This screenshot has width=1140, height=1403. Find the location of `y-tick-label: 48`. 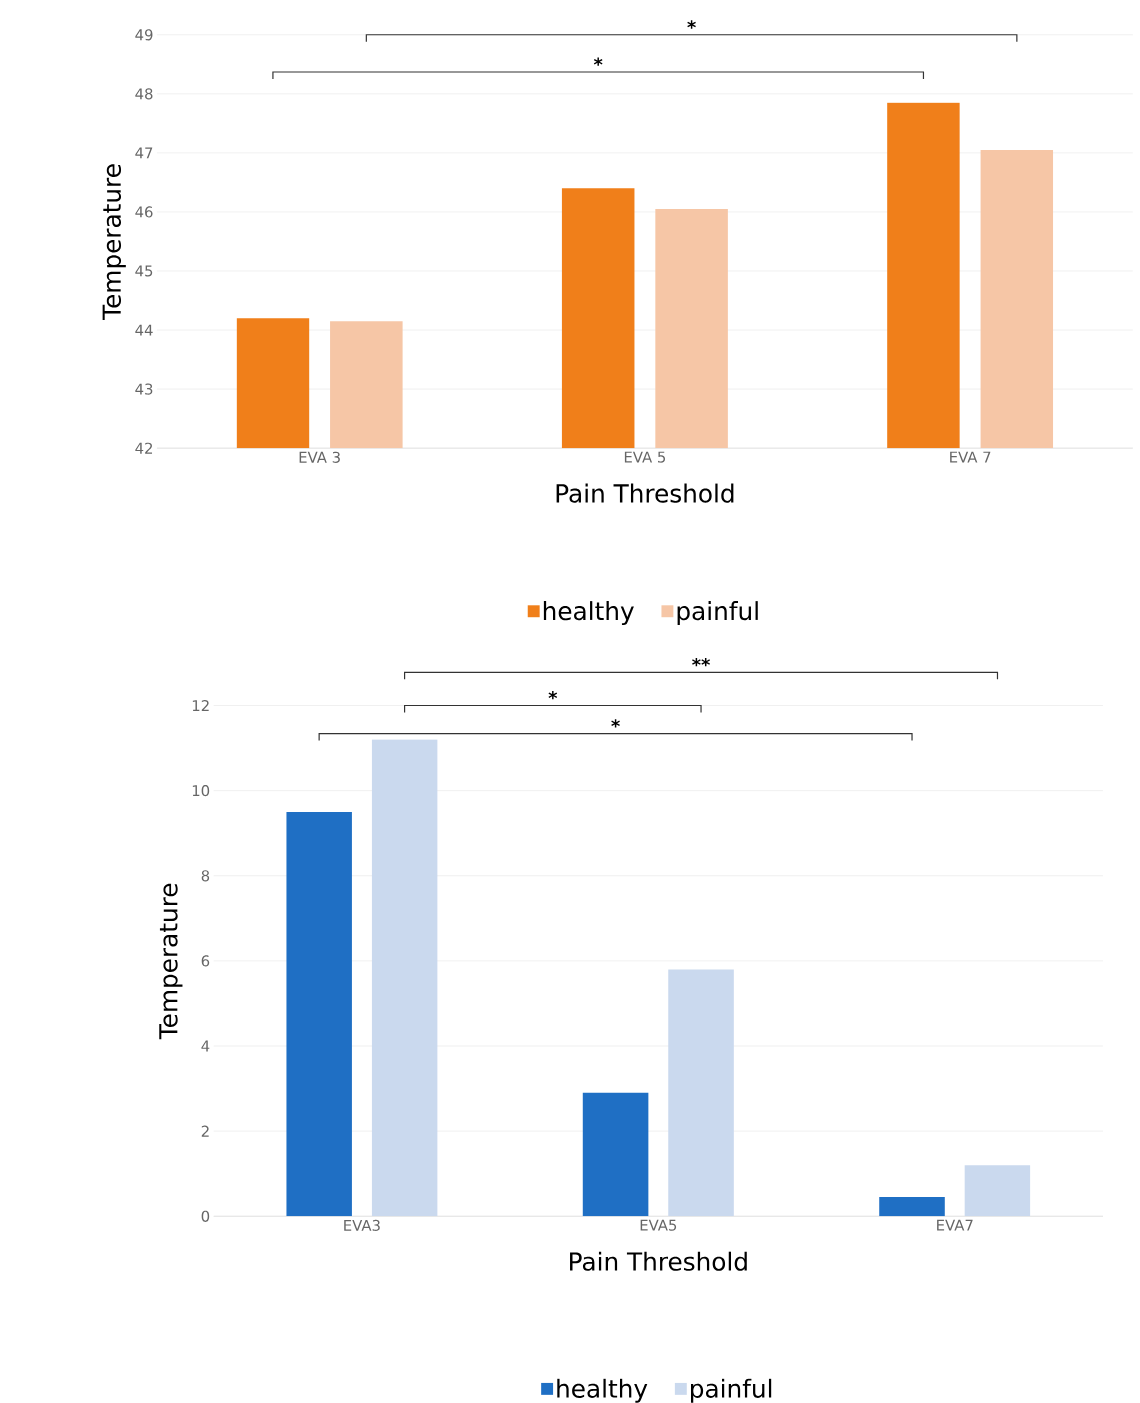

y-tick-label: 48 is located at coordinates (144, 94).